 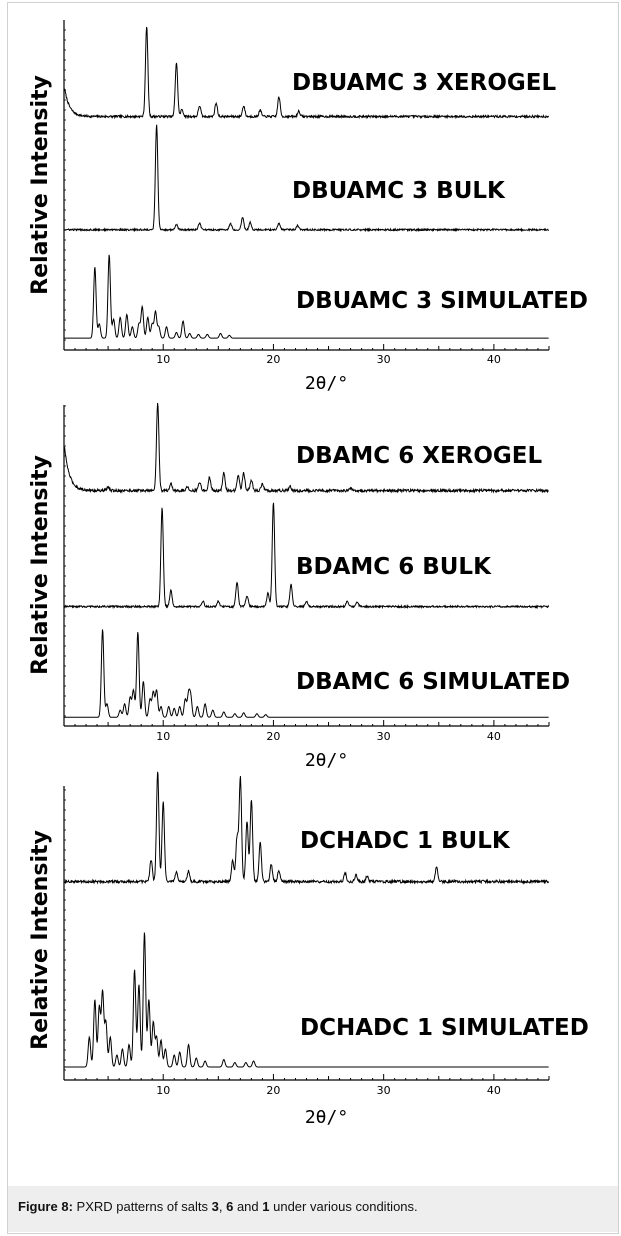 I want to click on series-label-dbuamc-3-bulk: DBUAMC 3 BULK, so click(x=399, y=191).